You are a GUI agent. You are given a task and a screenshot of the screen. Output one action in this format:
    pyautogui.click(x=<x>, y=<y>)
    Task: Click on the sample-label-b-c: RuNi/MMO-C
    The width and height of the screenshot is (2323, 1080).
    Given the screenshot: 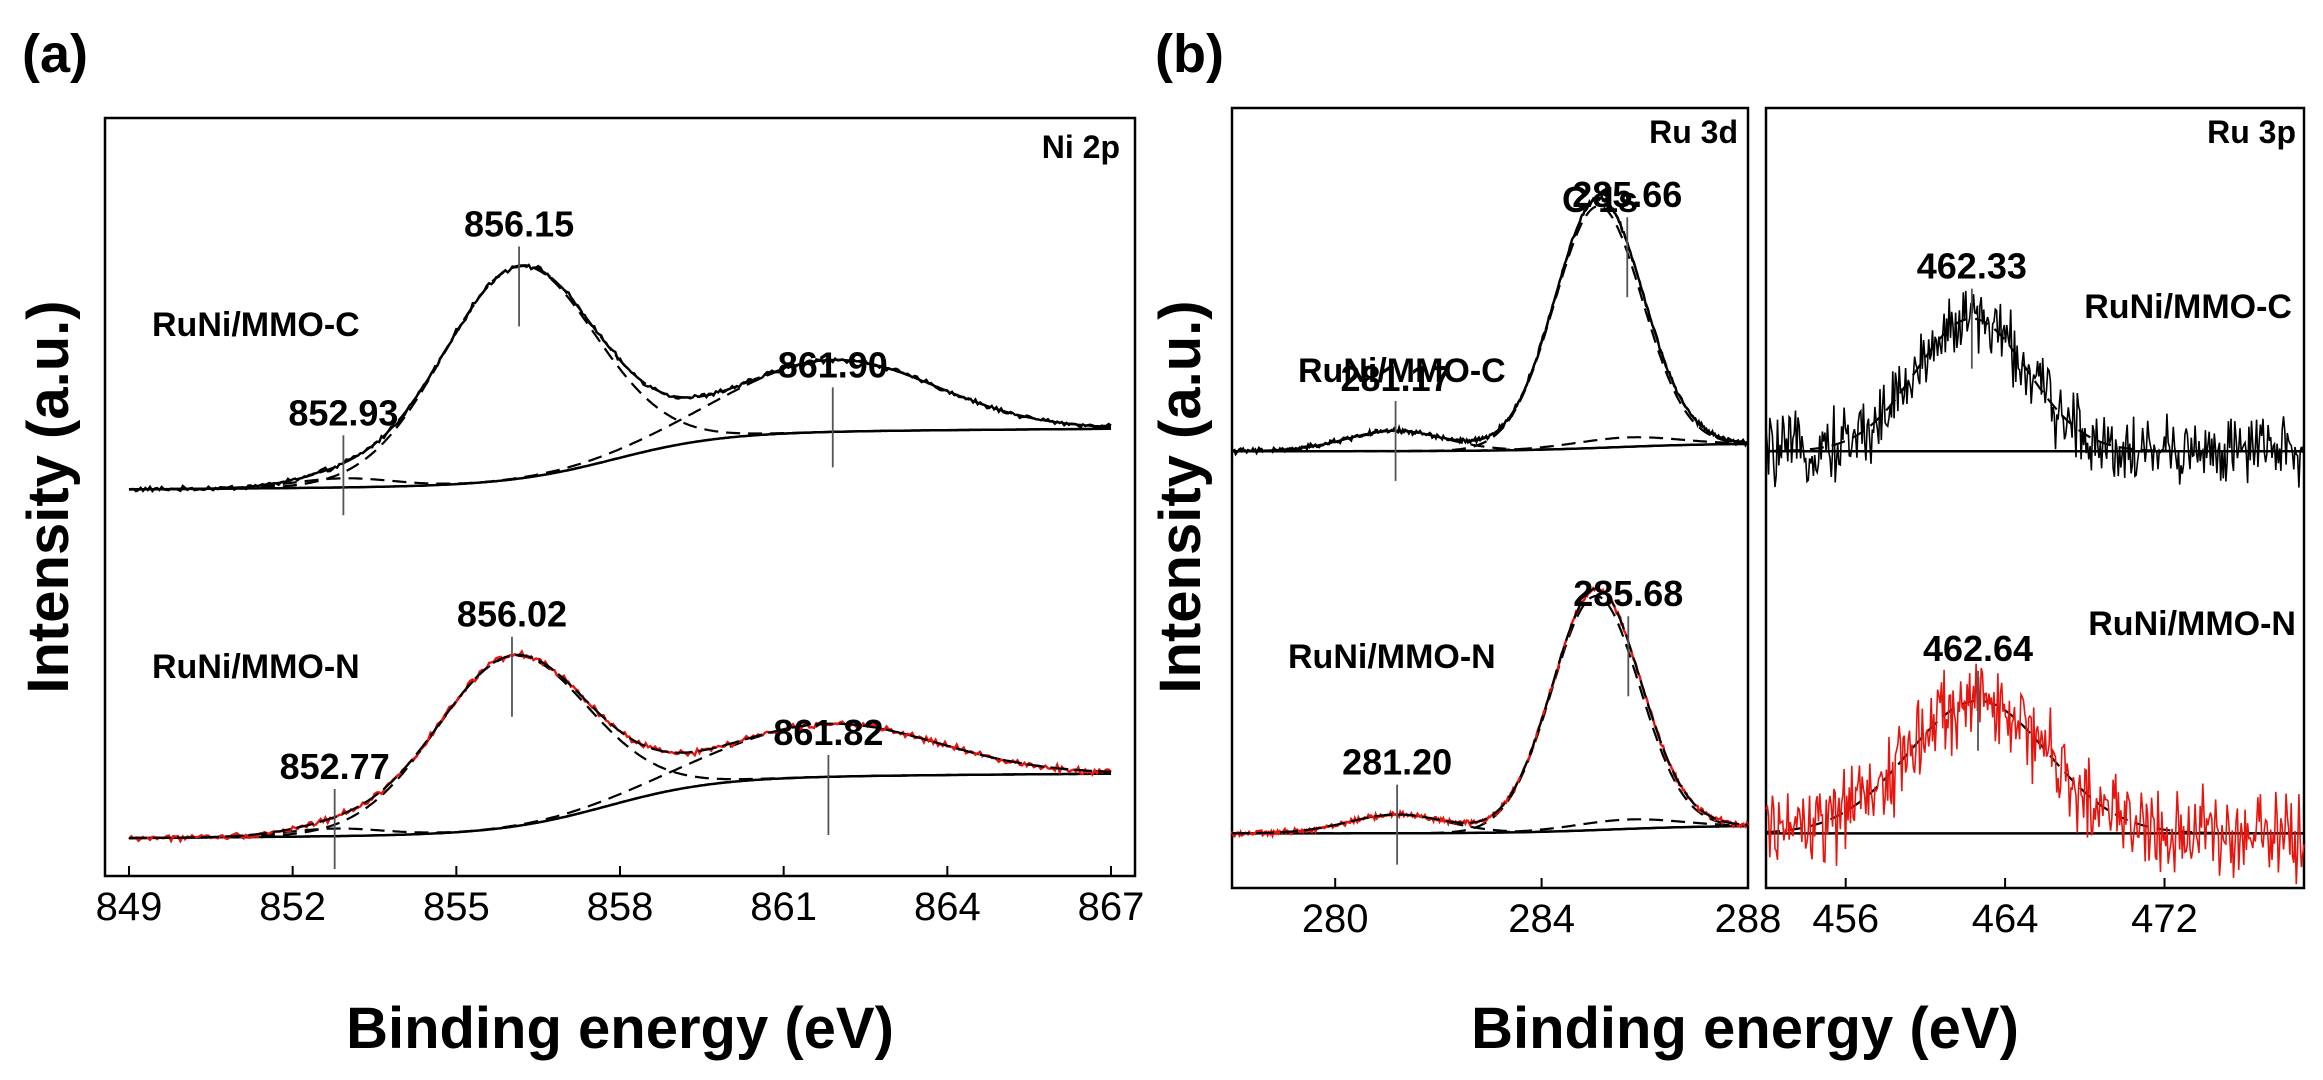 What is the action you would take?
    pyautogui.click(x=1402, y=371)
    